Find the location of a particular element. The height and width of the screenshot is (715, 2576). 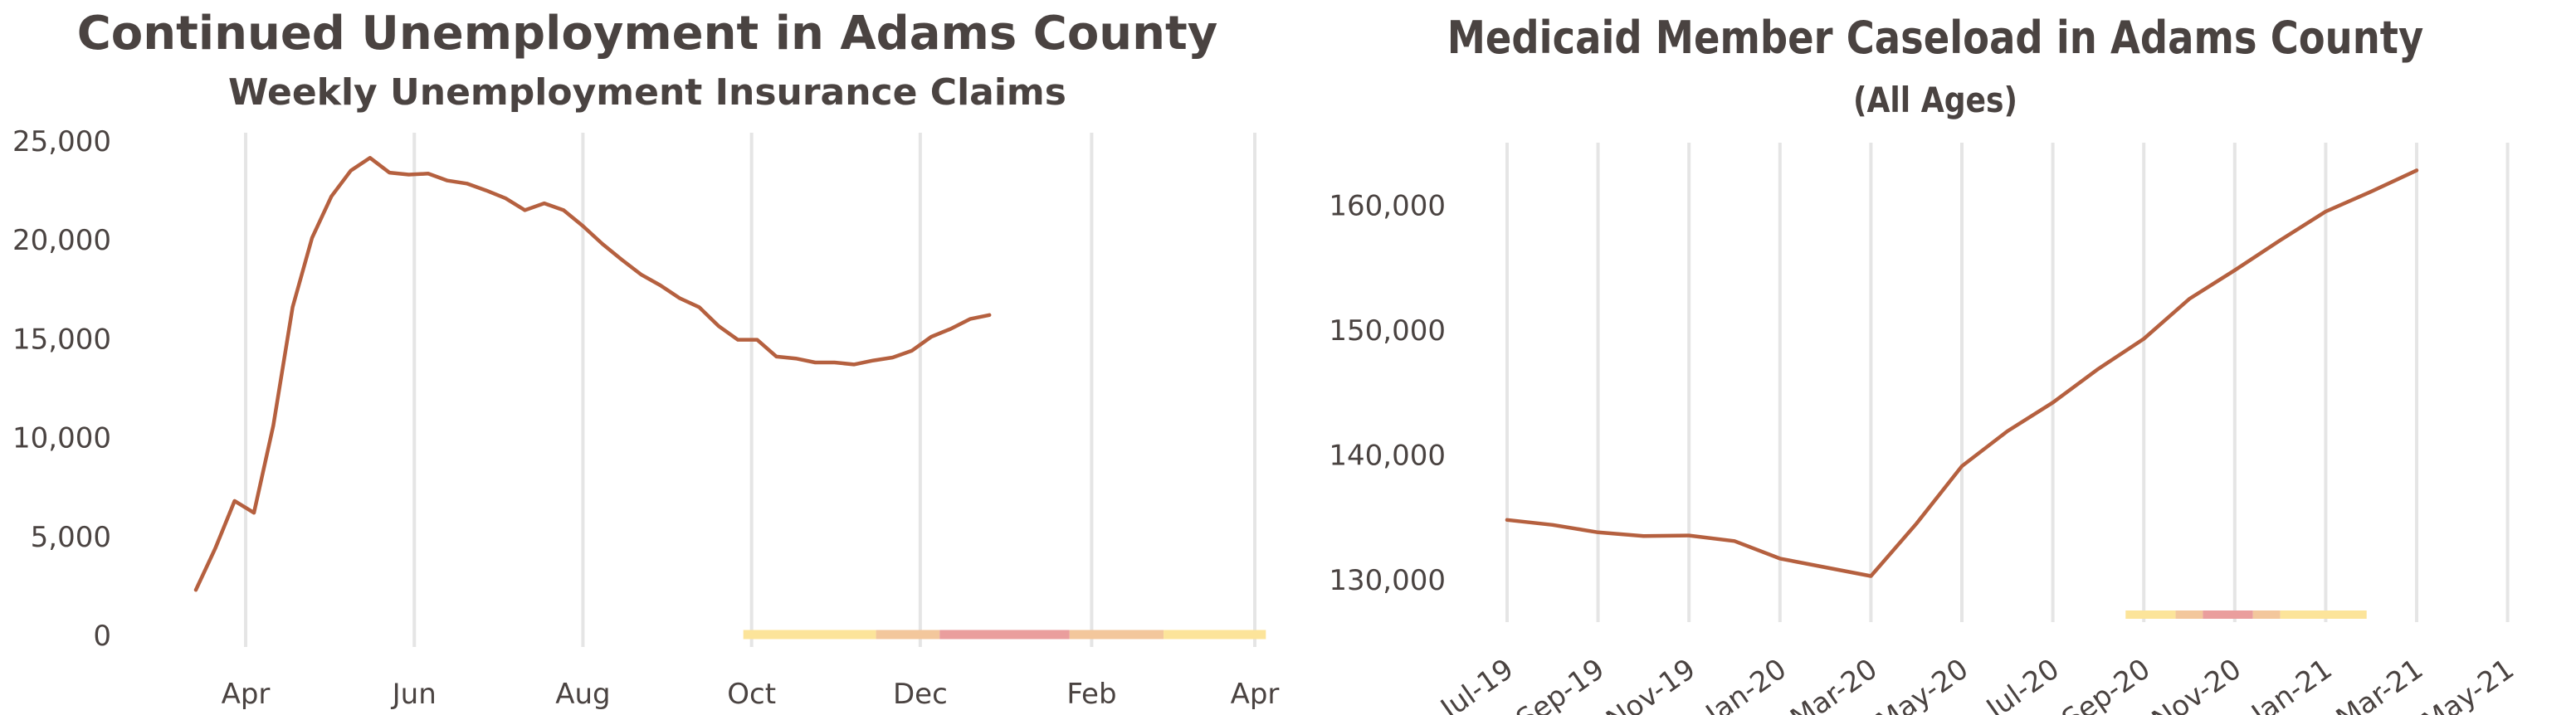

chart-title: Continued Unemployment in Adams County is located at coordinates (647, 34).